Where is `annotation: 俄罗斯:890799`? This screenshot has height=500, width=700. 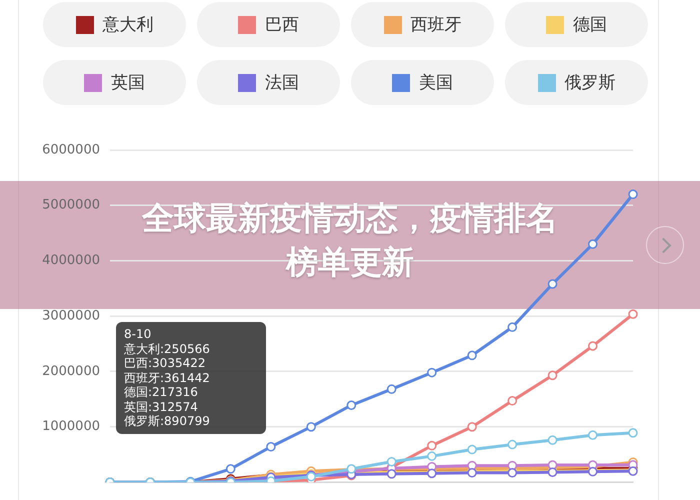 annotation: 俄罗斯:890799 is located at coordinates (167, 421).